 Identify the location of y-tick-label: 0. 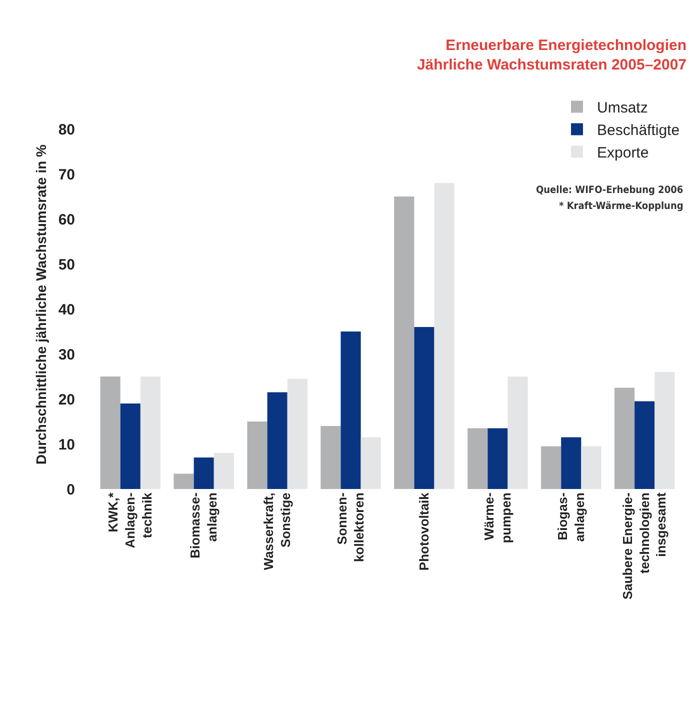
(70, 489).